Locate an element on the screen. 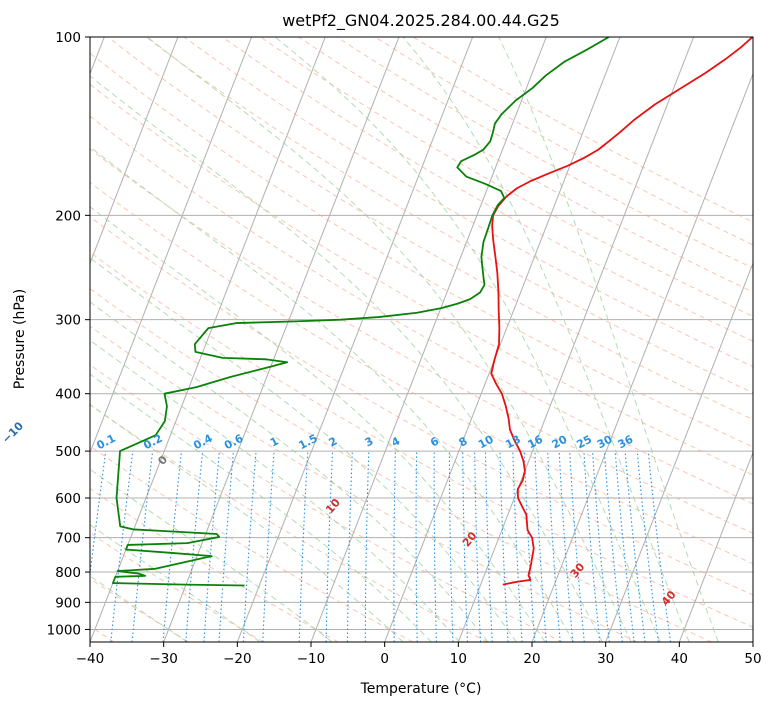  y-tick-label: 200 is located at coordinates (68, 216).